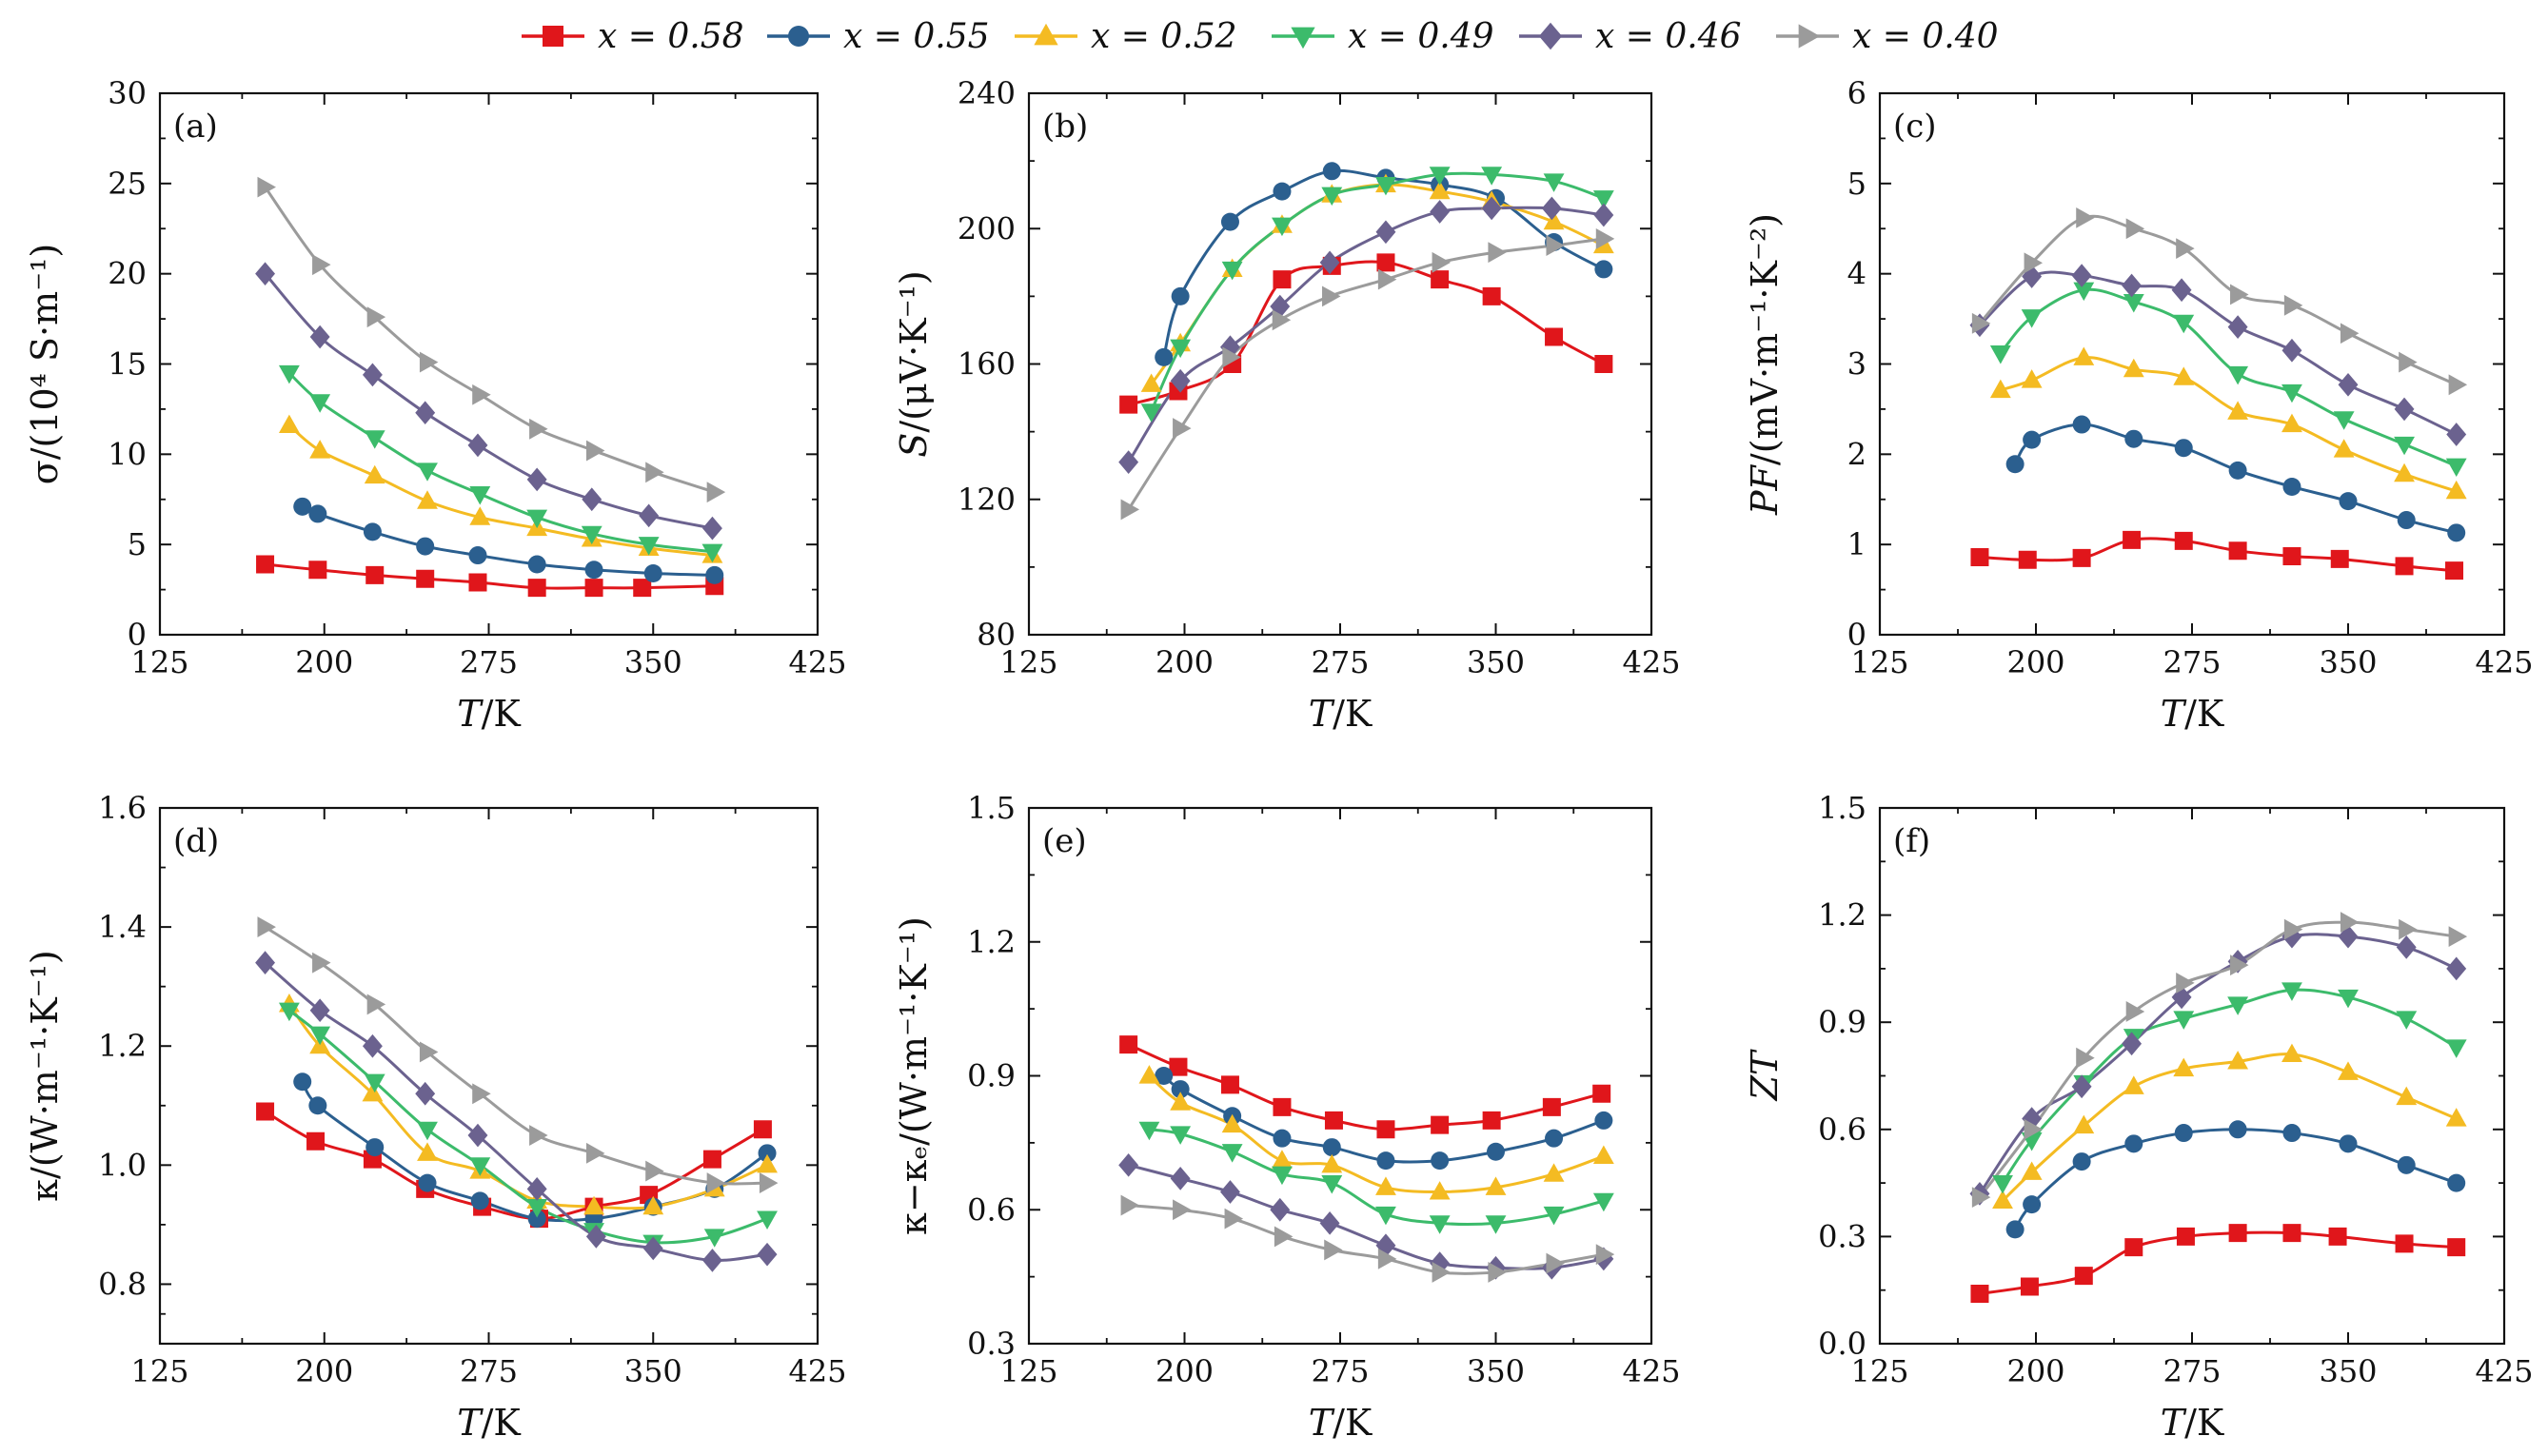  I want to click on y-tick-label: 0.3, so click(1842, 1236).